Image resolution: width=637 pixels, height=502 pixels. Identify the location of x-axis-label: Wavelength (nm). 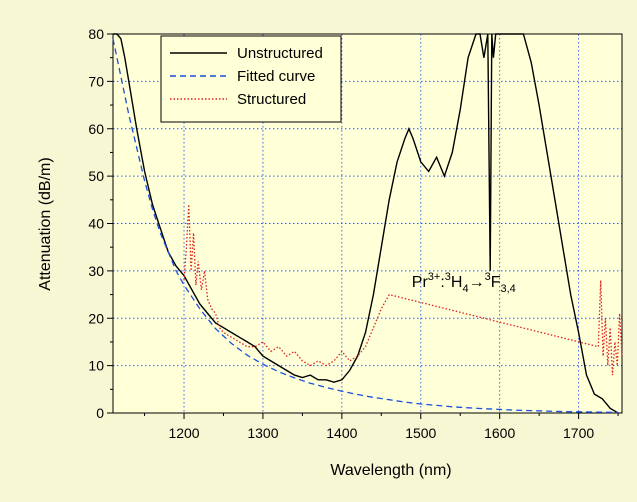
(390, 470).